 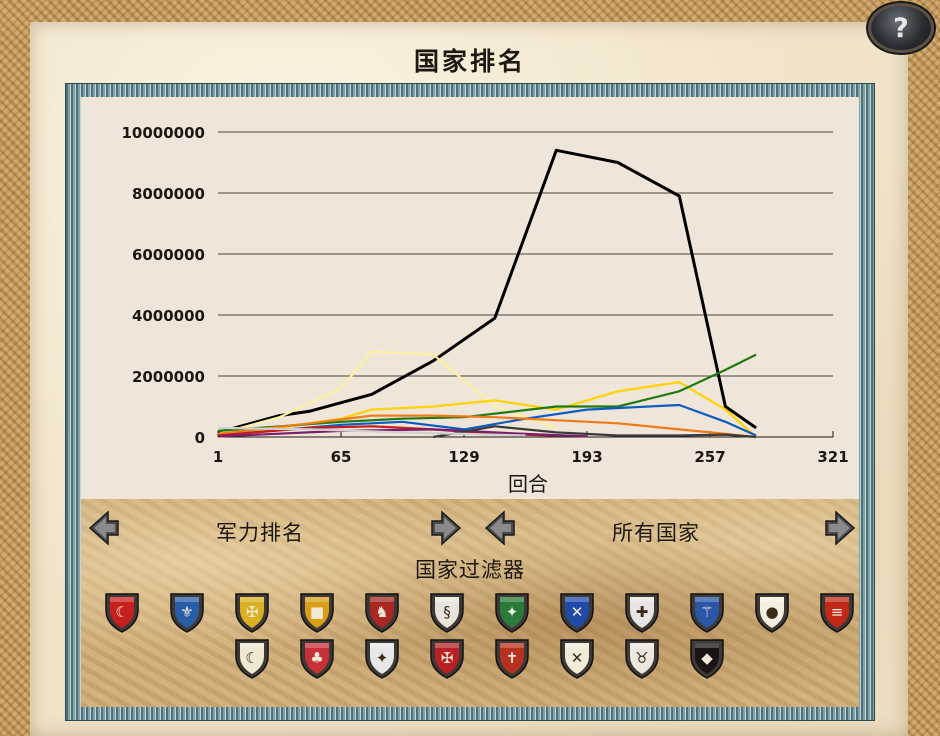 I want to click on help-button: ?, so click(x=901, y=28).